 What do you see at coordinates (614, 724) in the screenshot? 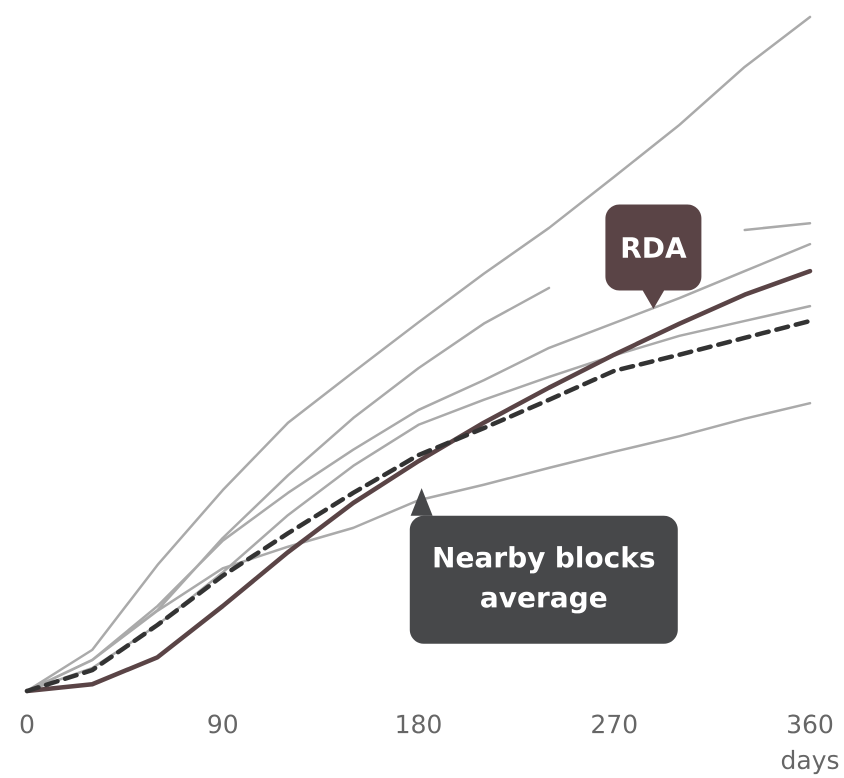
I see `x-tick-label: 270` at bounding box center [614, 724].